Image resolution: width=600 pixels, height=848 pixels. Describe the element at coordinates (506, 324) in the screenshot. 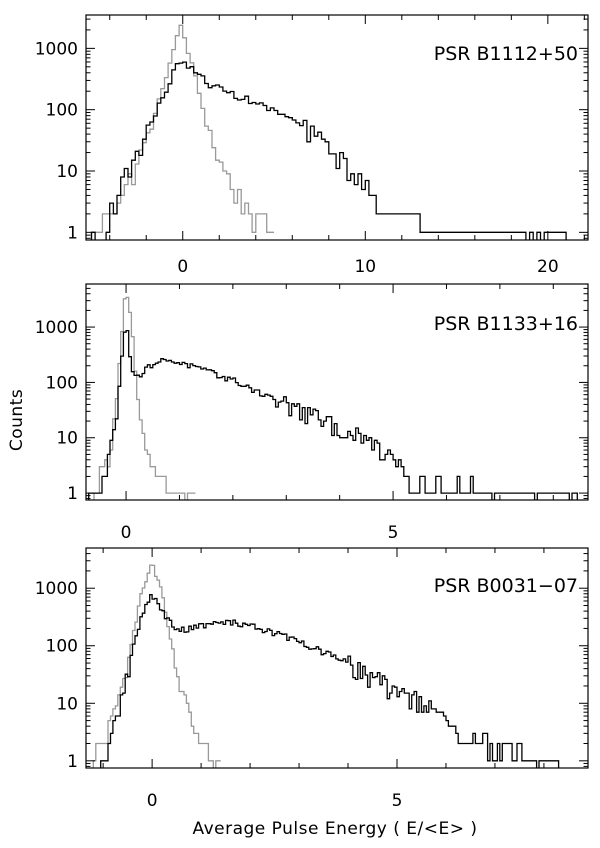

I see `panel-title: PSR B1133+16` at that location.